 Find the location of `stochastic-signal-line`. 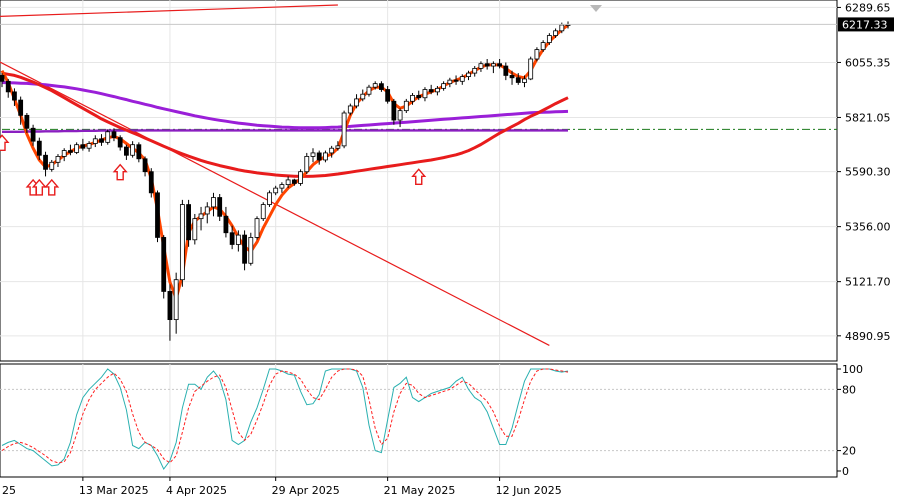

stochastic-signal-line is located at coordinates (285, 416).